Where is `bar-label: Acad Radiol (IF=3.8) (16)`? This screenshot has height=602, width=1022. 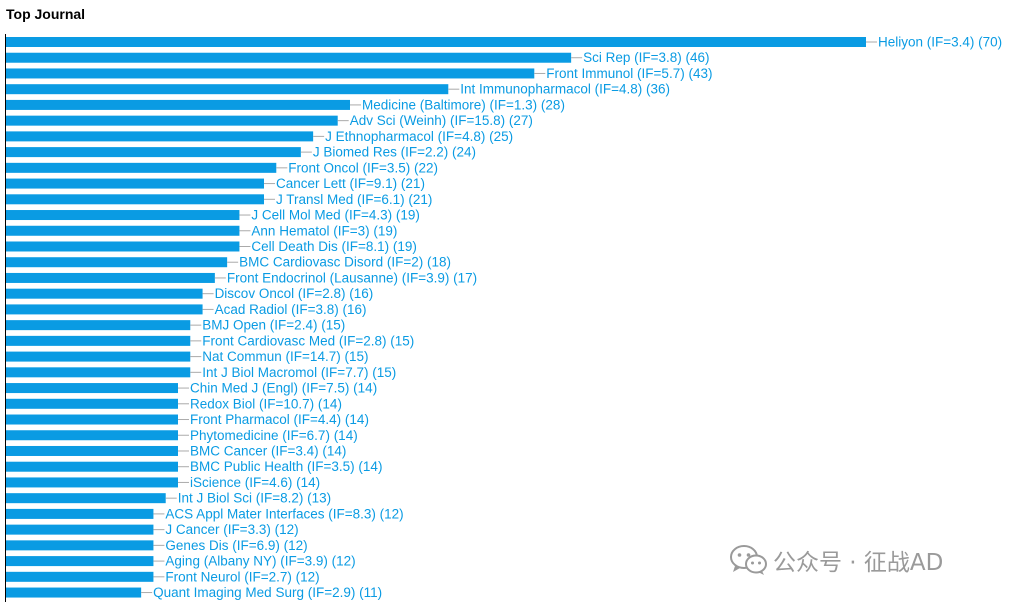 bar-label: Acad Radiol (IF=3.8) (16) is located at coordinates (291, 309).